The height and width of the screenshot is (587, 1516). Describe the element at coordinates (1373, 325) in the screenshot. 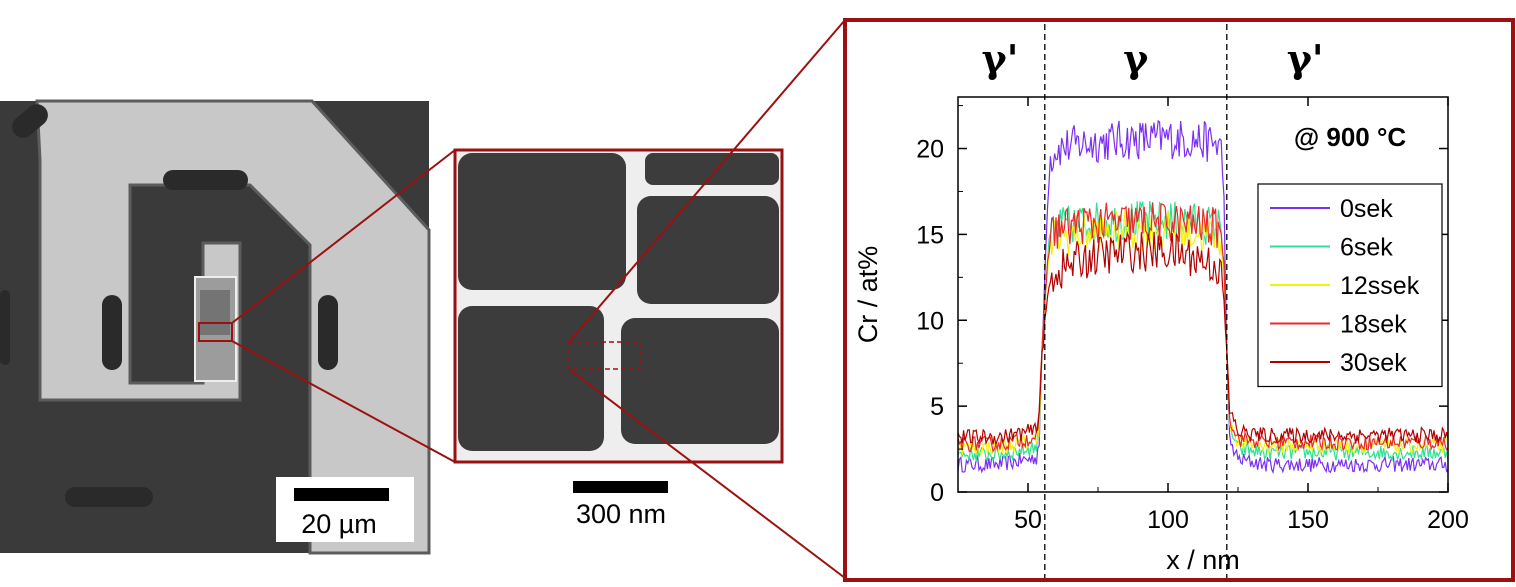

I see `legend-label-18sek: 18sek` at that location.